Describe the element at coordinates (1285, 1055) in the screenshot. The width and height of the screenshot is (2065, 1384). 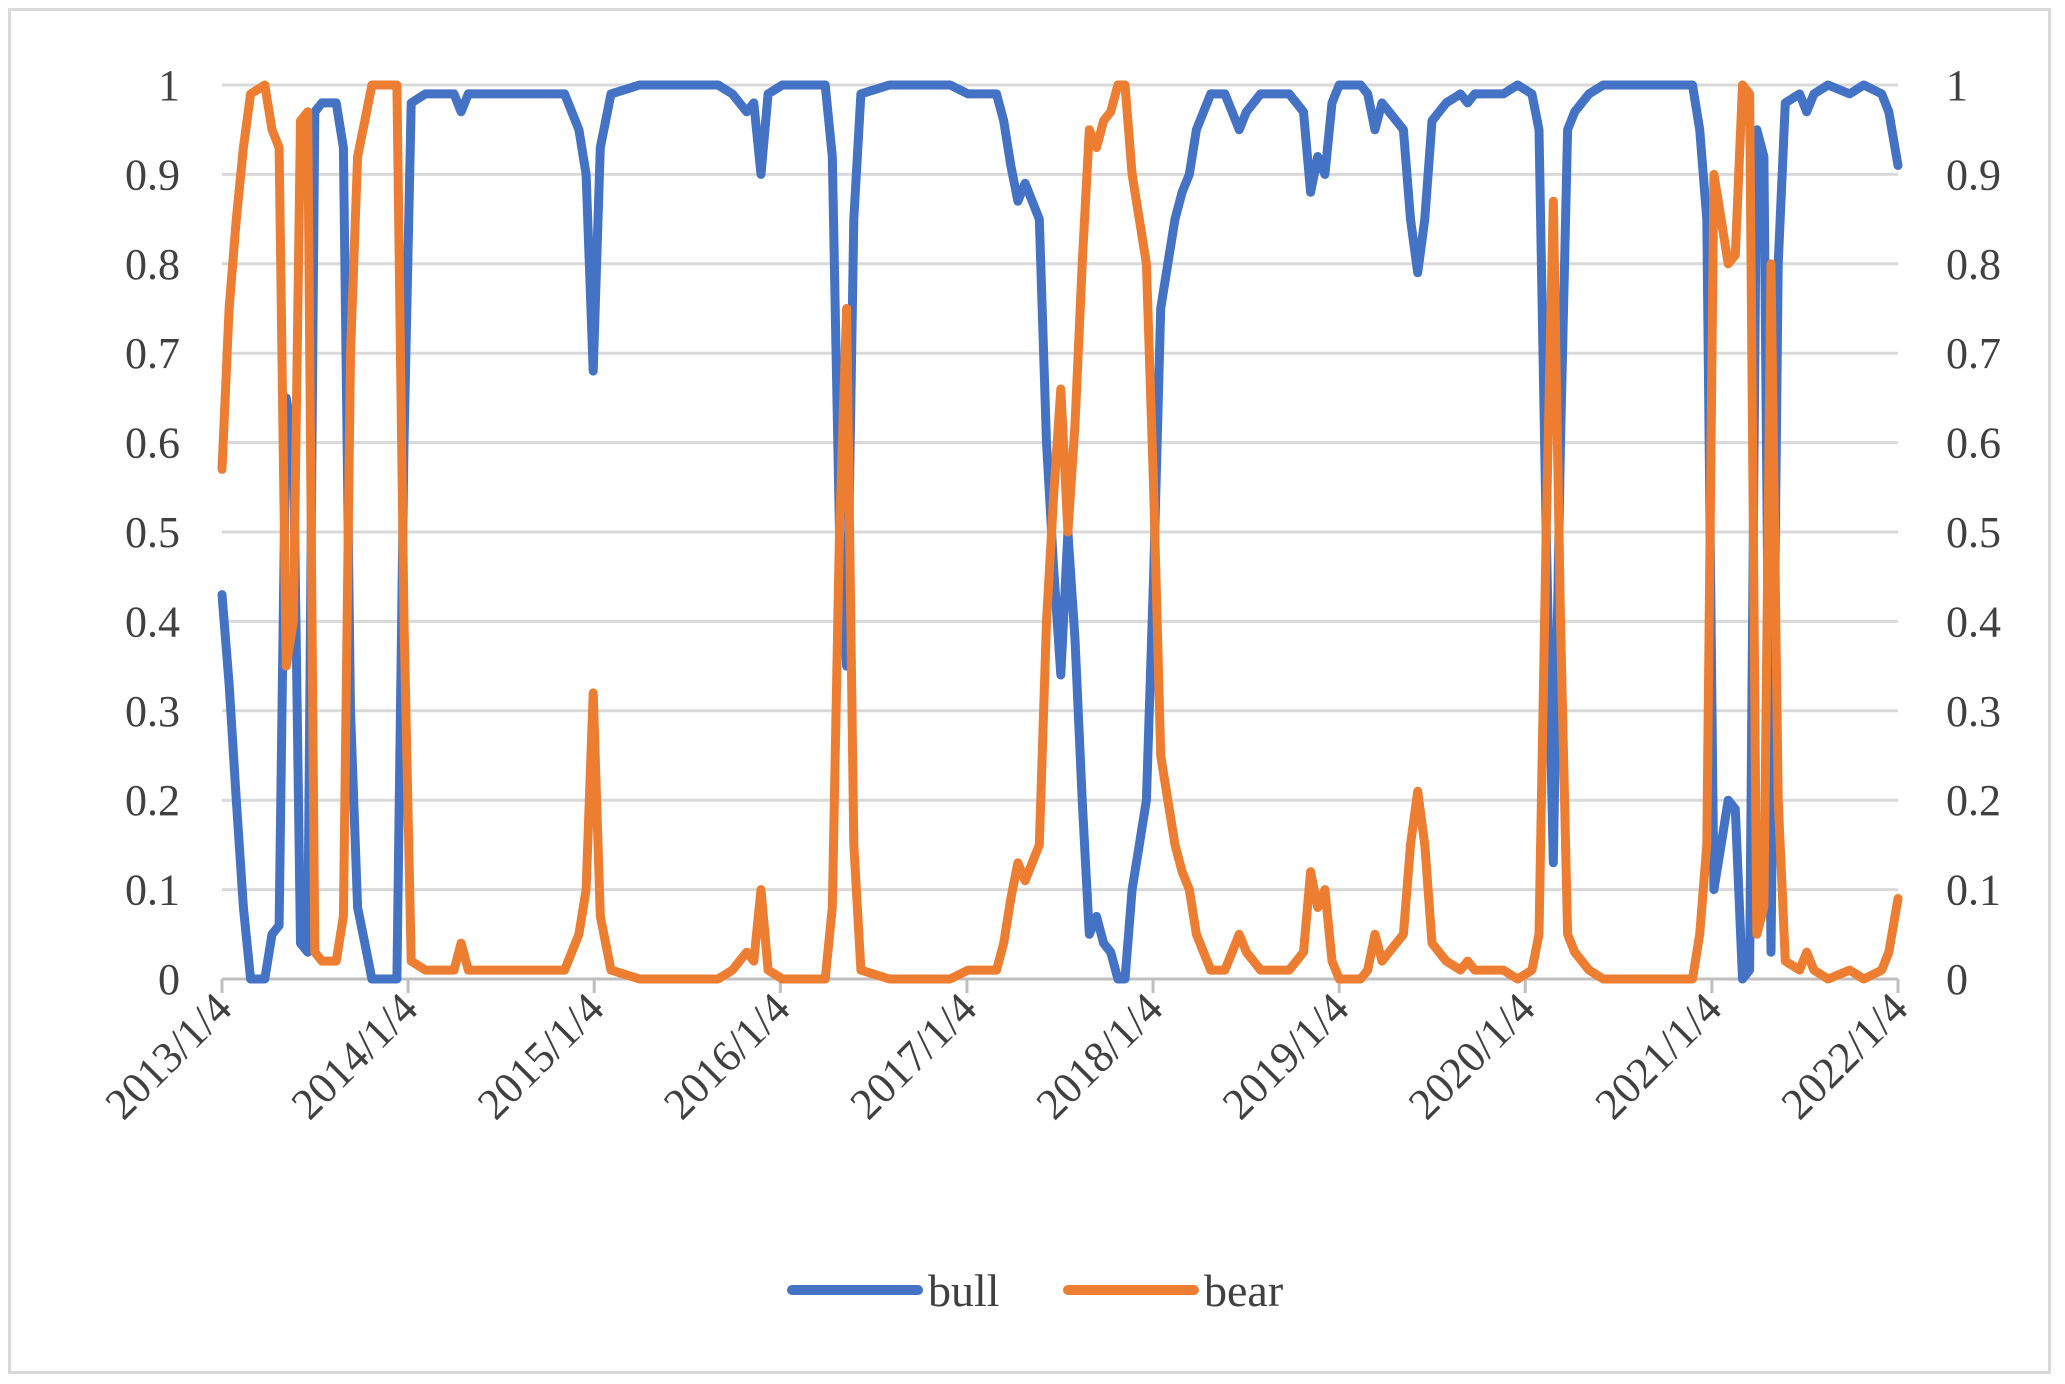
I see `x-tick-label: 2019/1/4` at that location.